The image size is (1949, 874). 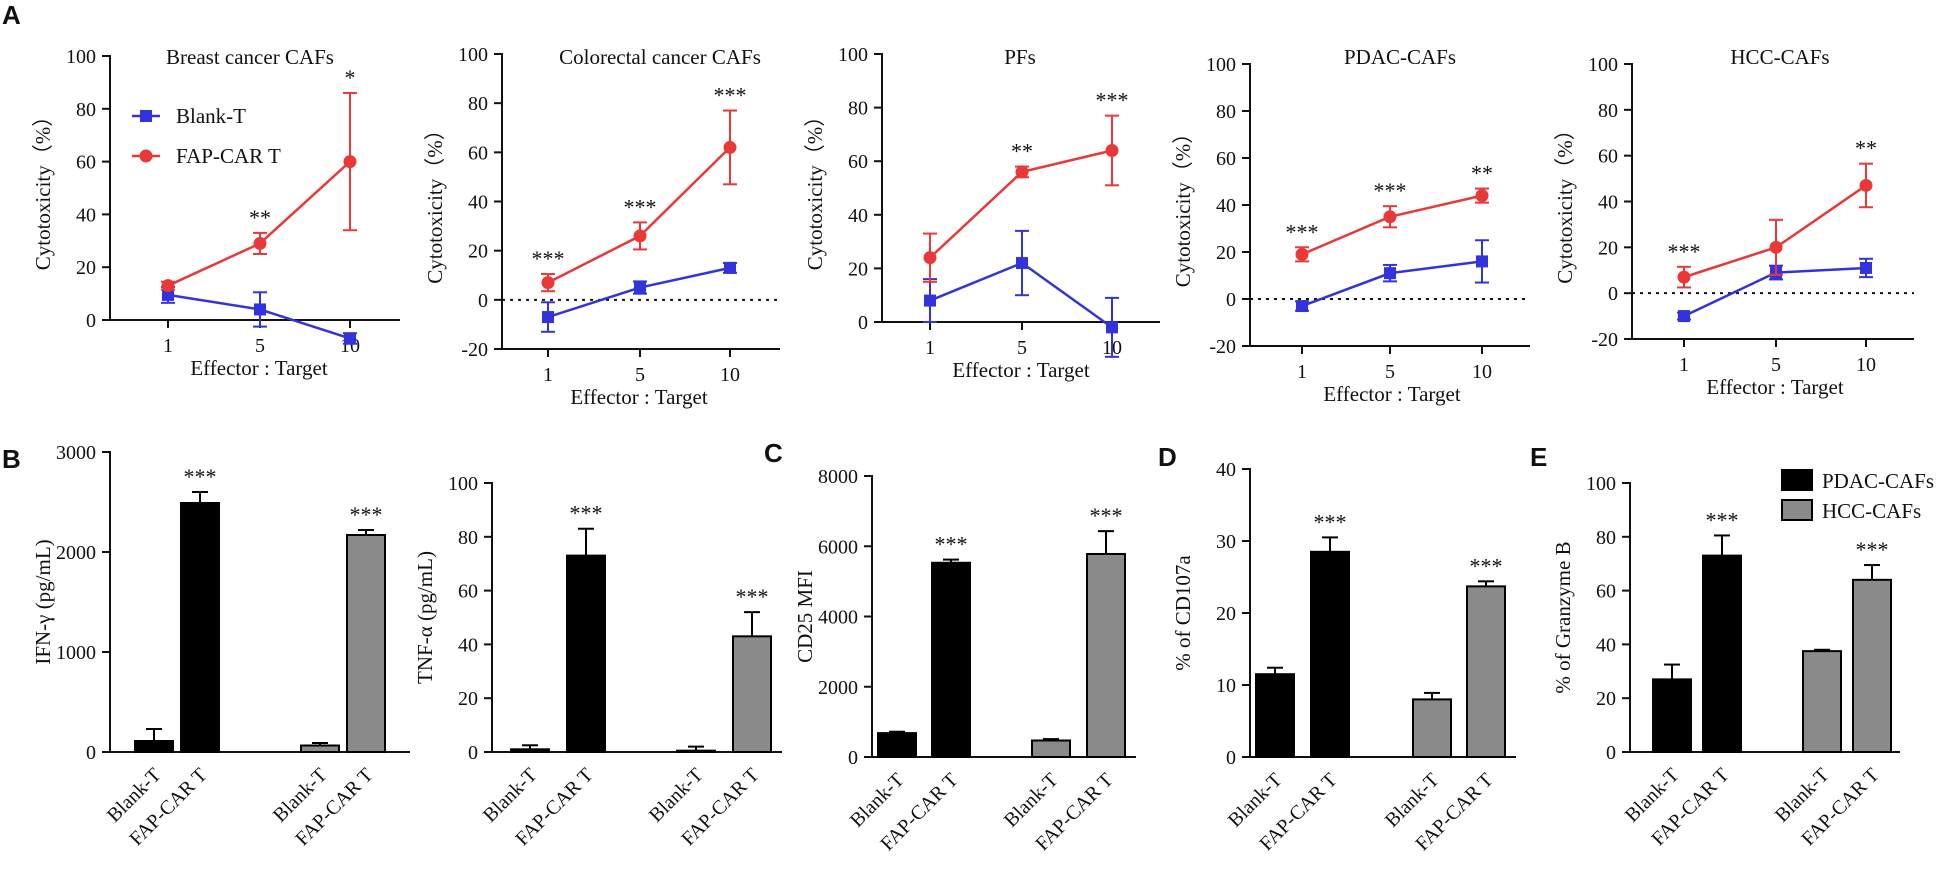 What do you see at coordinates (838, 547) in the screenshot?
I see `cd25-y-tick-label: 6000` at bounding box center [838, 547].